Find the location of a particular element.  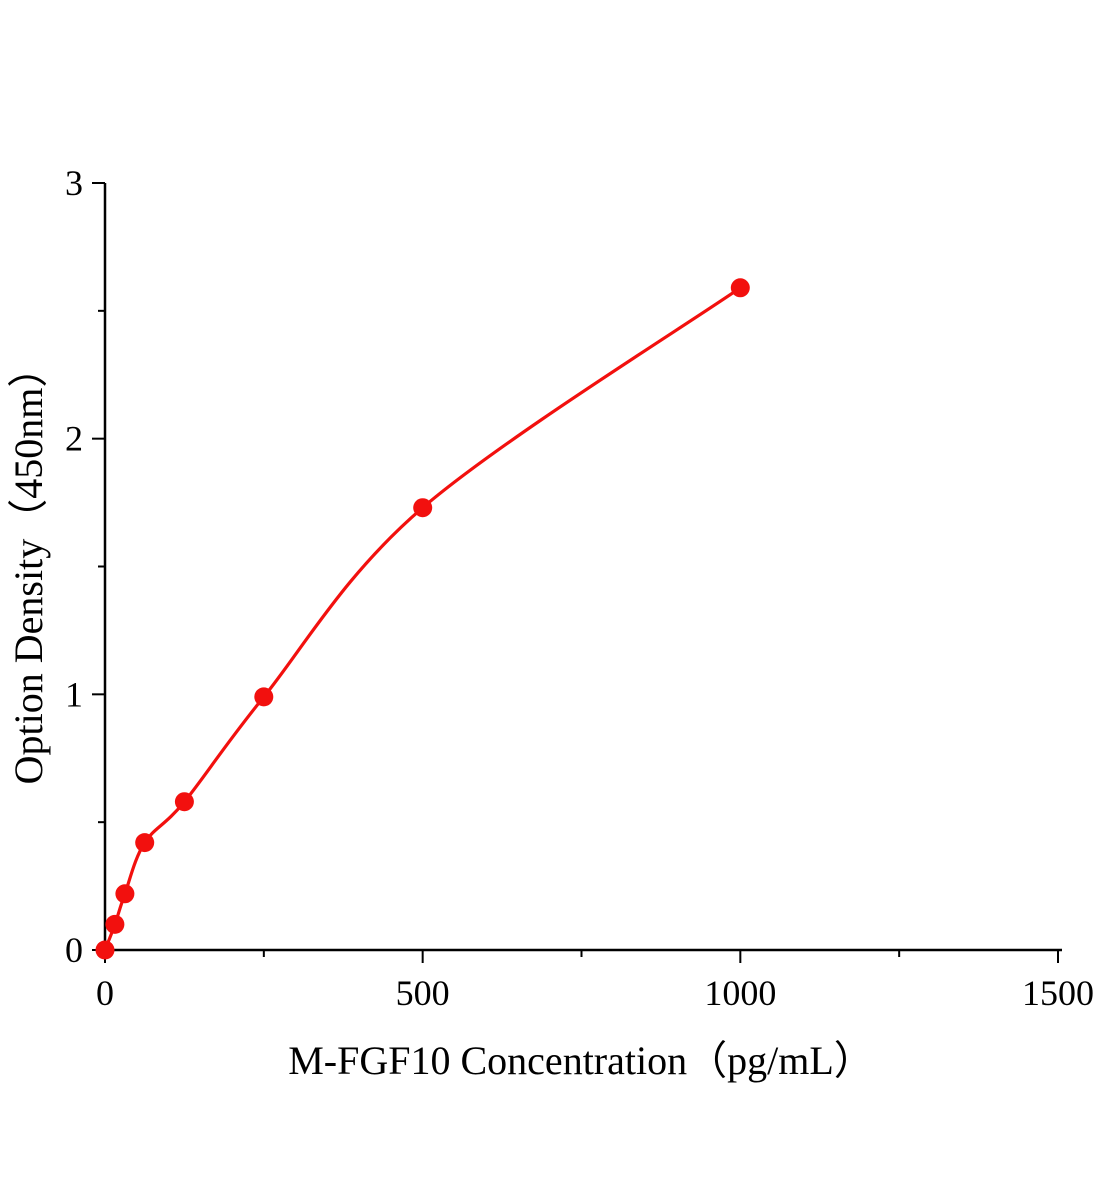

x-tick-label: 1000 is located at coordinates (740, 993).